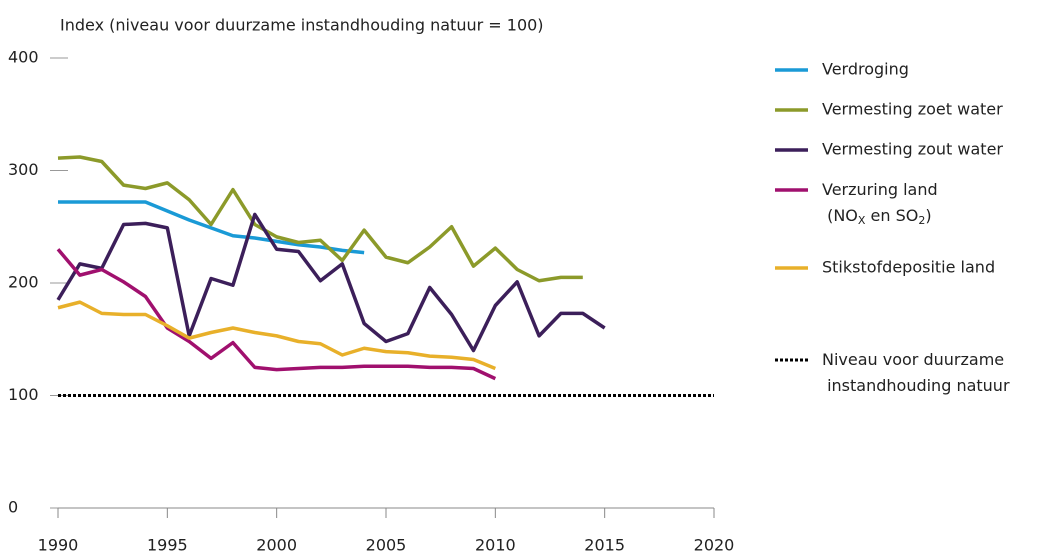 This screenshot has height=553, width=1056. Describe the element at coordinates (23, 282) in the screenshot. I see `y-tick-label: 200` at that location.